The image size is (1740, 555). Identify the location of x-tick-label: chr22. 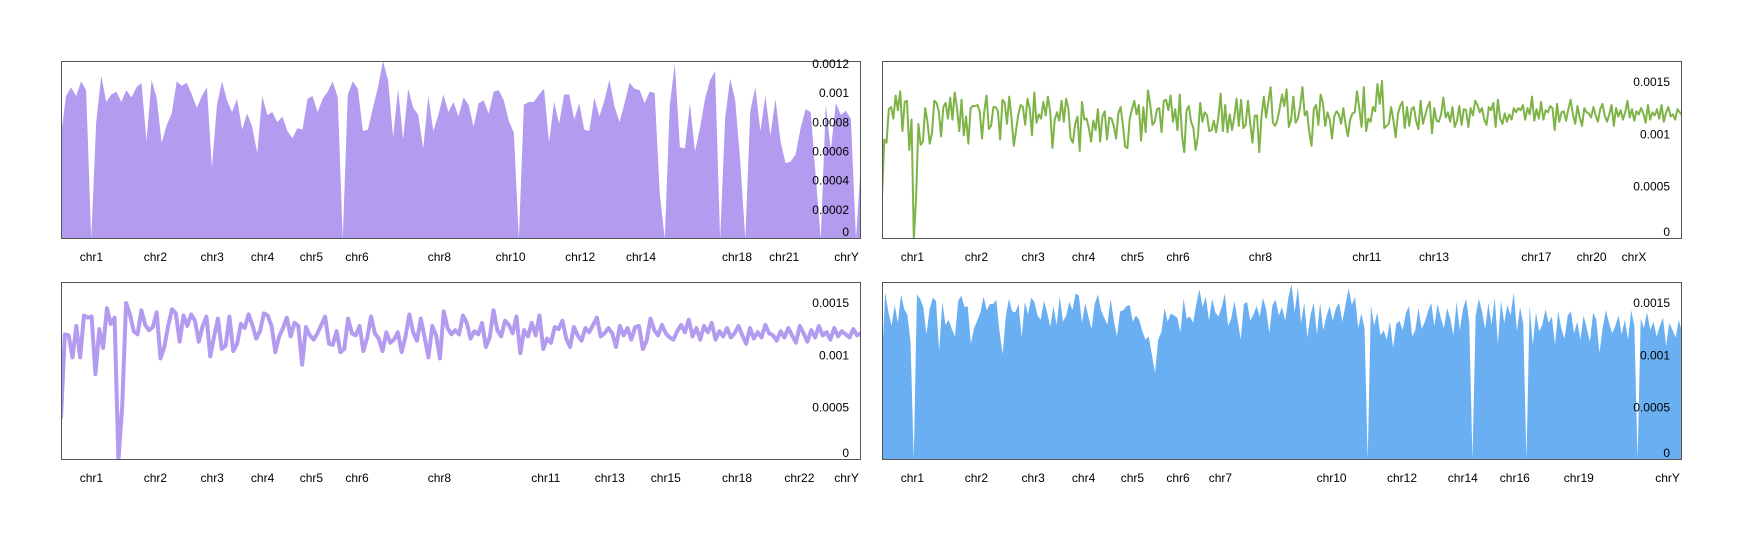
(799, 478).